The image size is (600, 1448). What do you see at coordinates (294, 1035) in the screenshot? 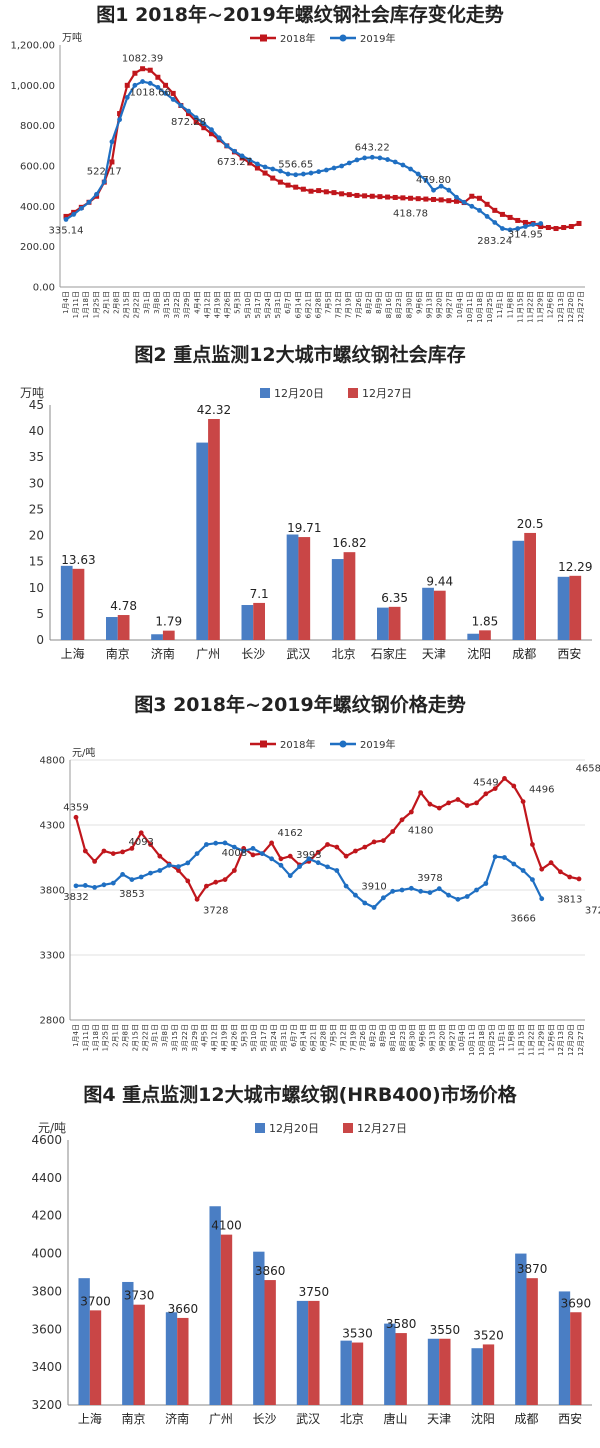
I see `x-tick-label: 6月7日` at bounding box center [294, 1035].